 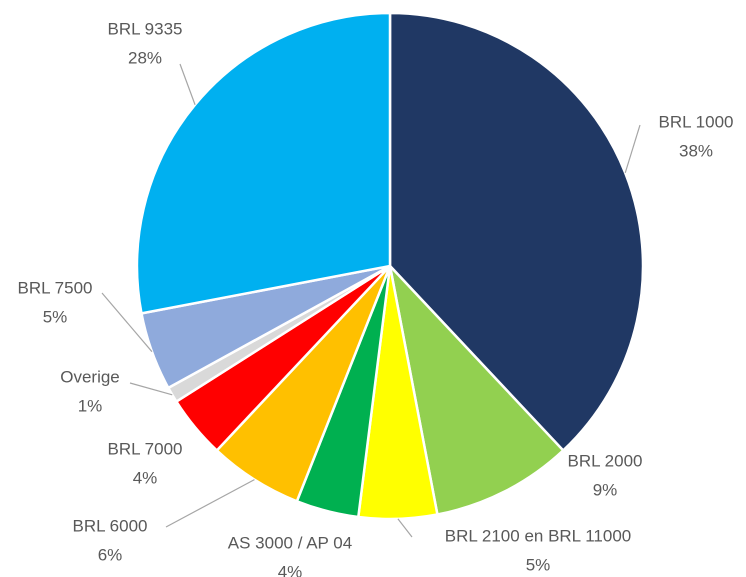 What do you see at coordinates (110, 554) in the screenshot?
I see `value-label: 6%` at bounding box center [110, 554].